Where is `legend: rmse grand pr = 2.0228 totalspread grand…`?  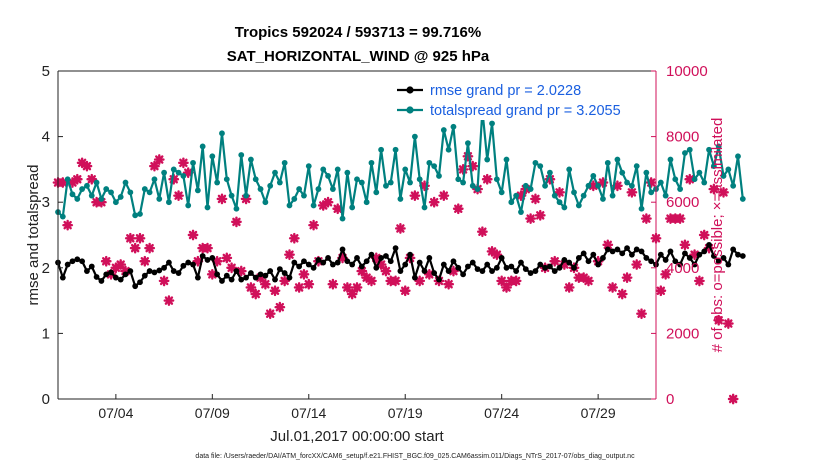
legend: rmse grand pr = 2.0228 totalspread grand… is located at coordinates (523, 98).